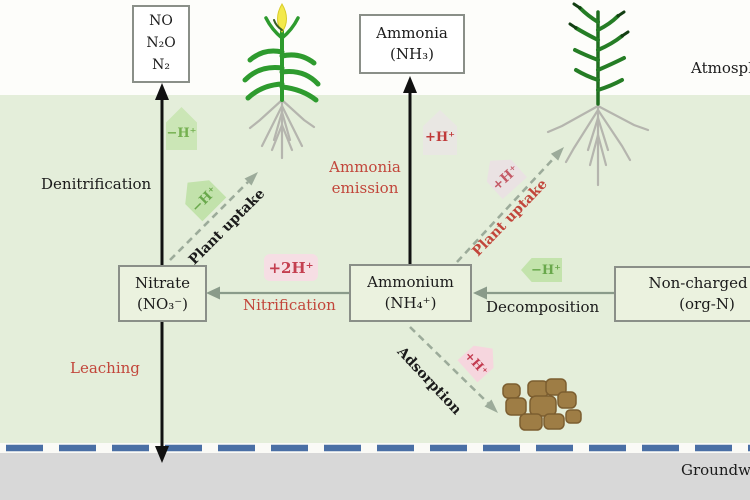 This screenshot has width=750, height=500. What do you see at coordinates (365, 178) in the screenshot?
I see `ammonia-emission-label: Ammonia emission` at bounding box center [365, 178].